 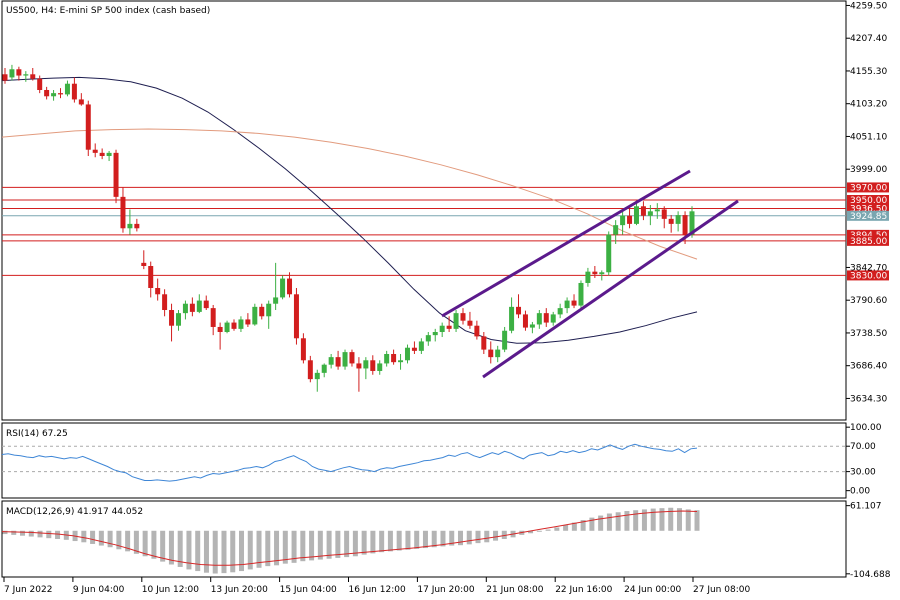 I want to click on x-tick-label: 9 Jun 04:00, so click(x=99, y=590).